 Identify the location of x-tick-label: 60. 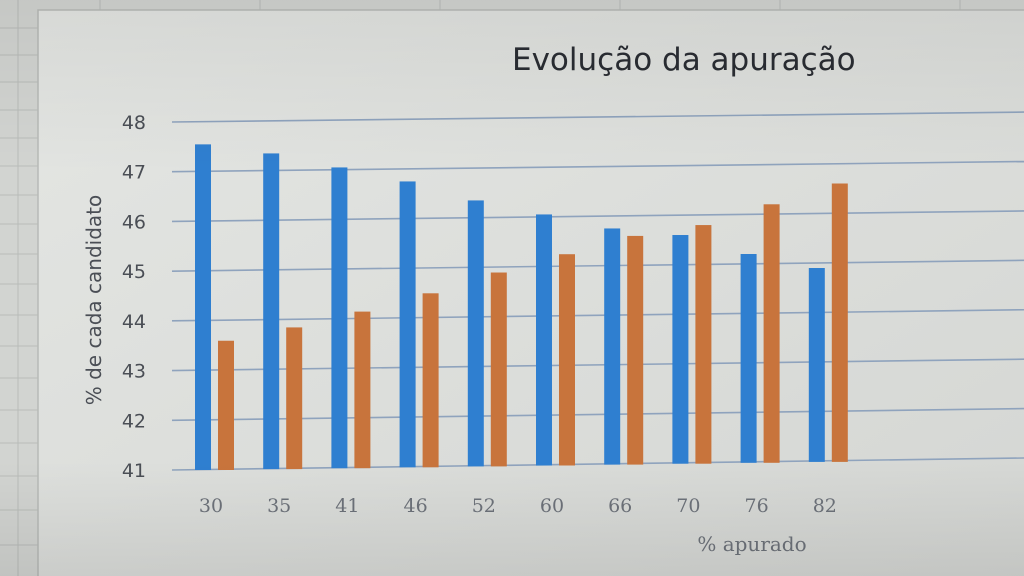
(552, 506).